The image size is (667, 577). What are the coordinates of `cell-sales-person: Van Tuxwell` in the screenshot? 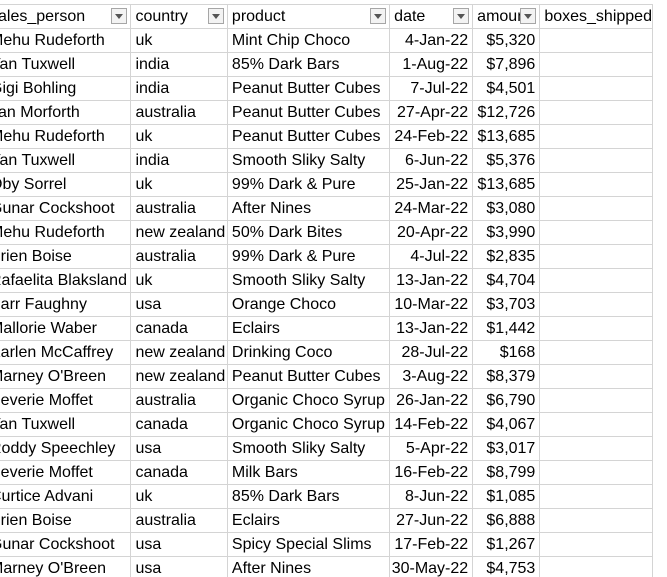 It's located at (66, 160).